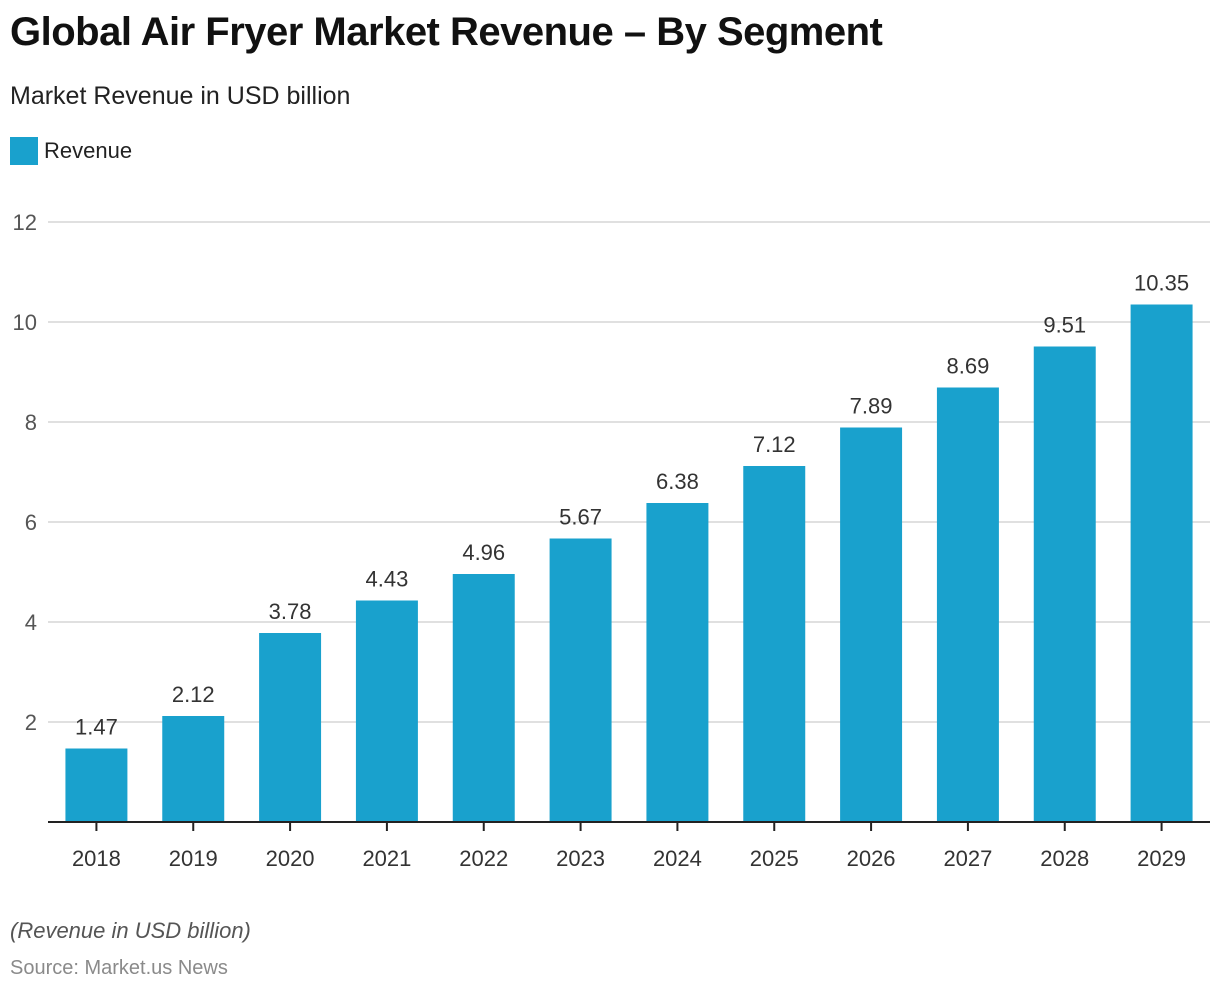 This screenshot has width=1220, height=994. Describe the element at coordinates (193, 858) in the screenshot. I see `x-tick-label-2019: 2019` at that location.